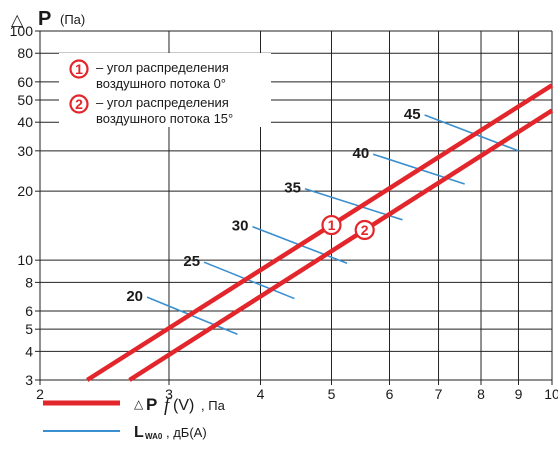 The width and height of the screenshot is (558, 466). What do you see at coordinates (162, 67) in the screenshot?
I see `annotation-1-line1: – угол распределения` at bounding box center [162, 67].